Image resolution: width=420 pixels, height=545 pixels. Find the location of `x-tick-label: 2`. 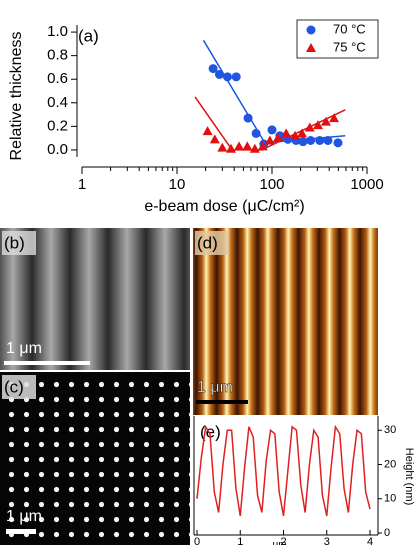

x-tick-label: 2 is located at coordinates (283, 540).